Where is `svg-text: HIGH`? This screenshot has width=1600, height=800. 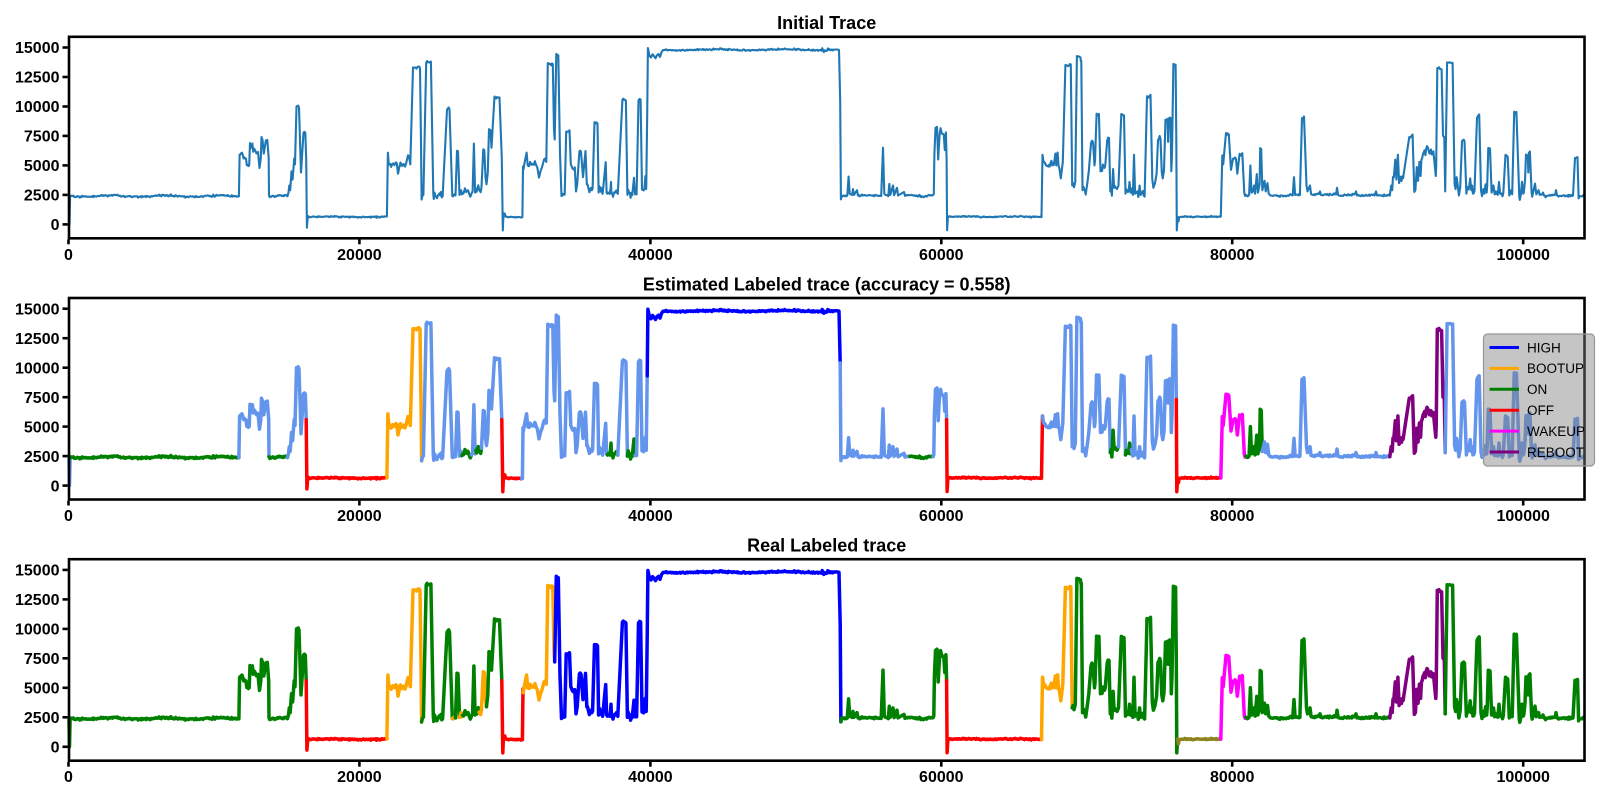 svg-text: HIGH is located at coordinates (1544, 347).